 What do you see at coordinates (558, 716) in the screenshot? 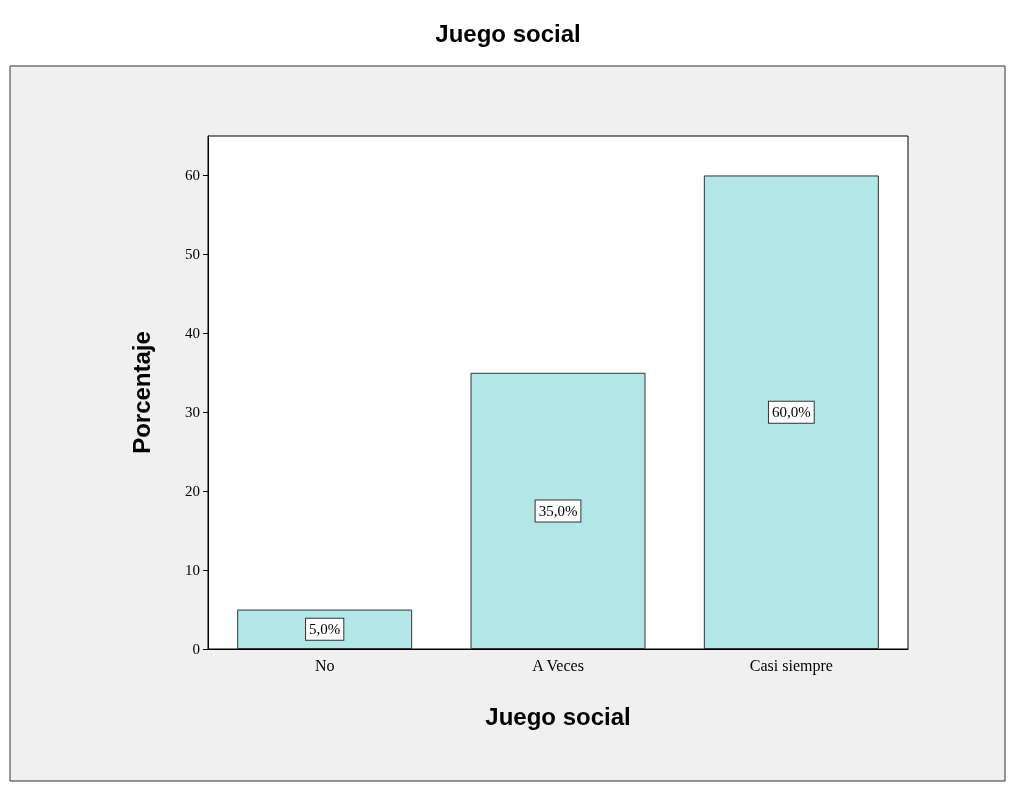
I see `x-axis-title: Juego social` at bounding box center [558, 716].